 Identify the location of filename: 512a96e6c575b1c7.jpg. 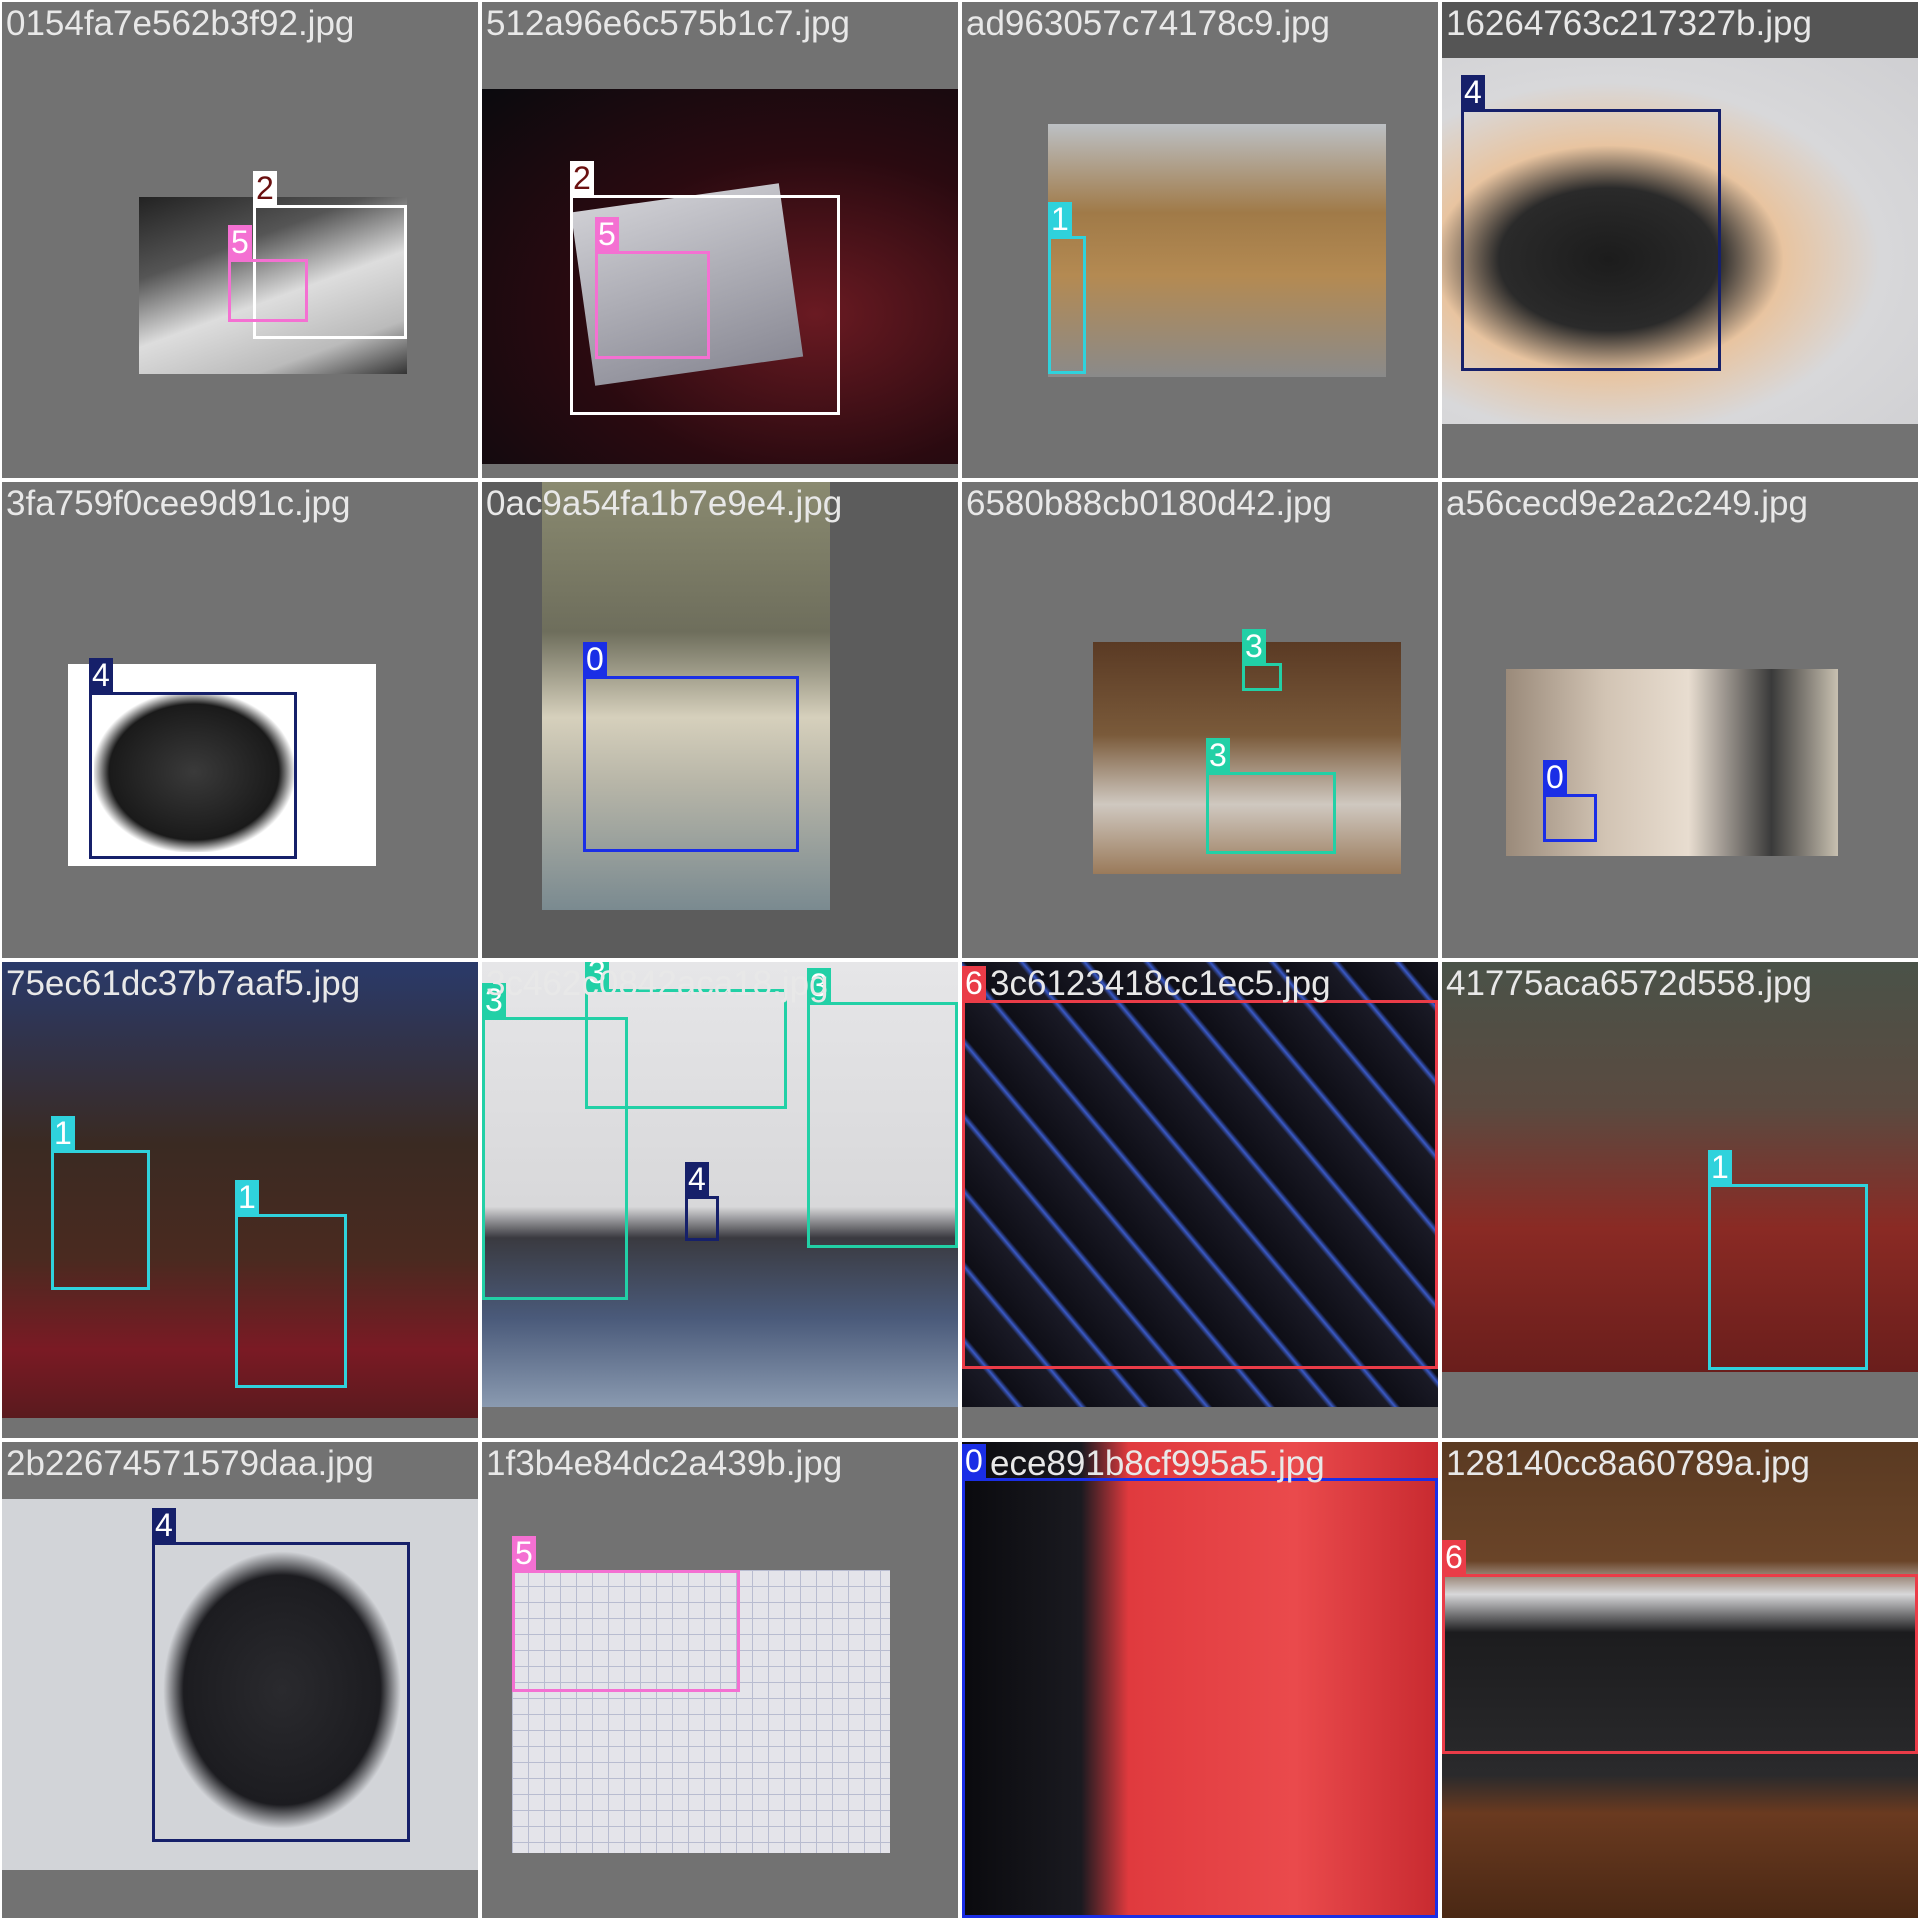
(668, 23).